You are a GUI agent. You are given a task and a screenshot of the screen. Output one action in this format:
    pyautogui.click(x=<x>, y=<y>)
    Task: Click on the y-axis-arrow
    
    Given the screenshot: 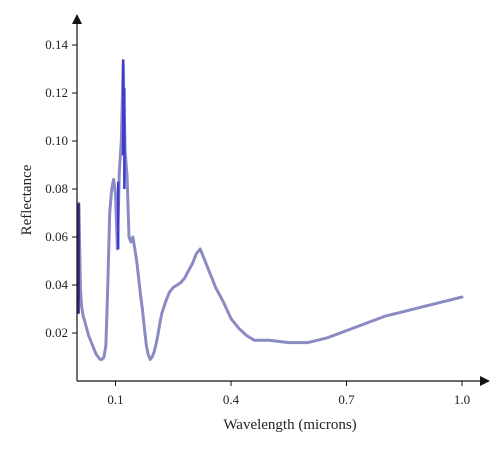 What is the action you would take?
    pyautogui.click(x=77, y=19)
    